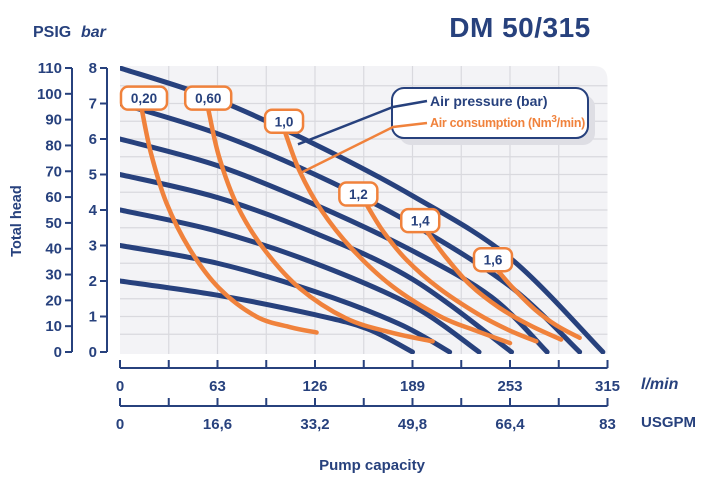  What do you see at coordinates (93, 246) in the screenshot?
I see `tick-label: 3` at bounding box center [93, 246].